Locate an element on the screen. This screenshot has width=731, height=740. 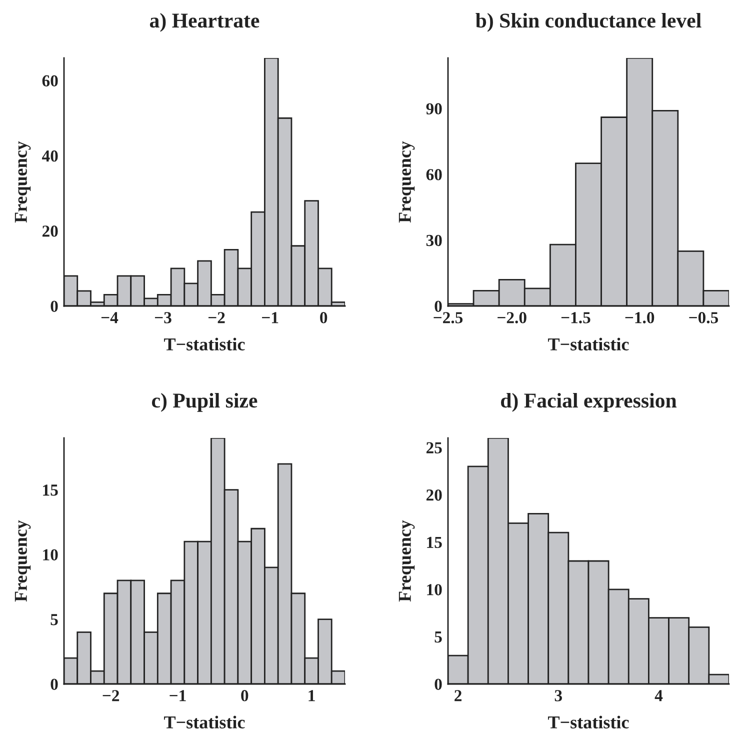
x-tick-label: 1 is located at coordinates (311, 696).